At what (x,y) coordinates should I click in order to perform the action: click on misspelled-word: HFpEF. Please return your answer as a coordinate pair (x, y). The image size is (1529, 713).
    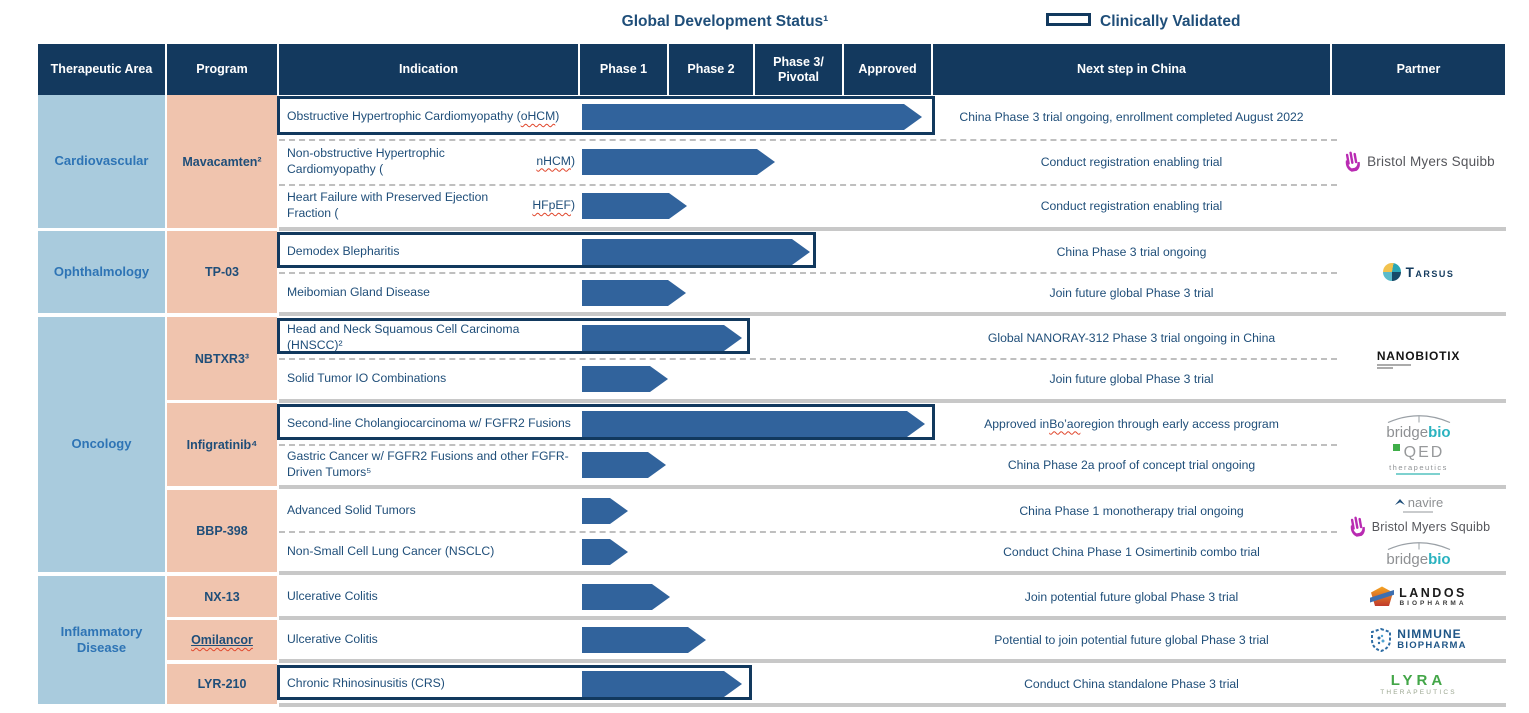
    Looking at the image, I should click on (551, 205).